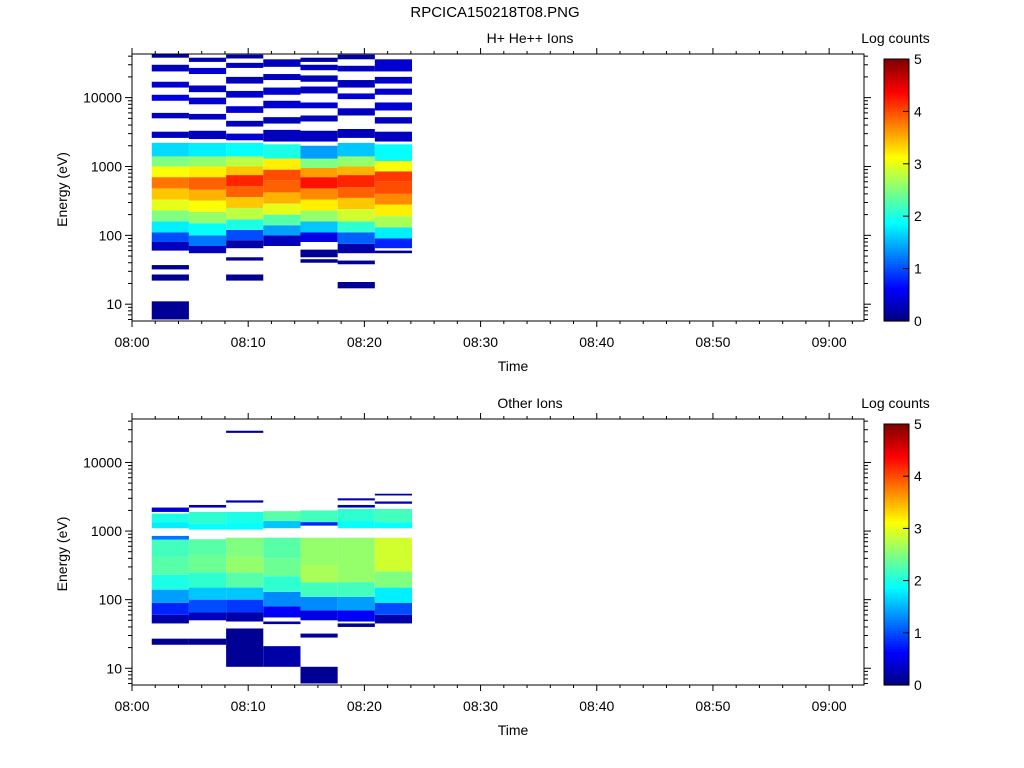 The image size is (1024, 768). Describe the element at coordinates (712, 342) in the screenshot. I see `x-tick-label: 08:50` at that location.